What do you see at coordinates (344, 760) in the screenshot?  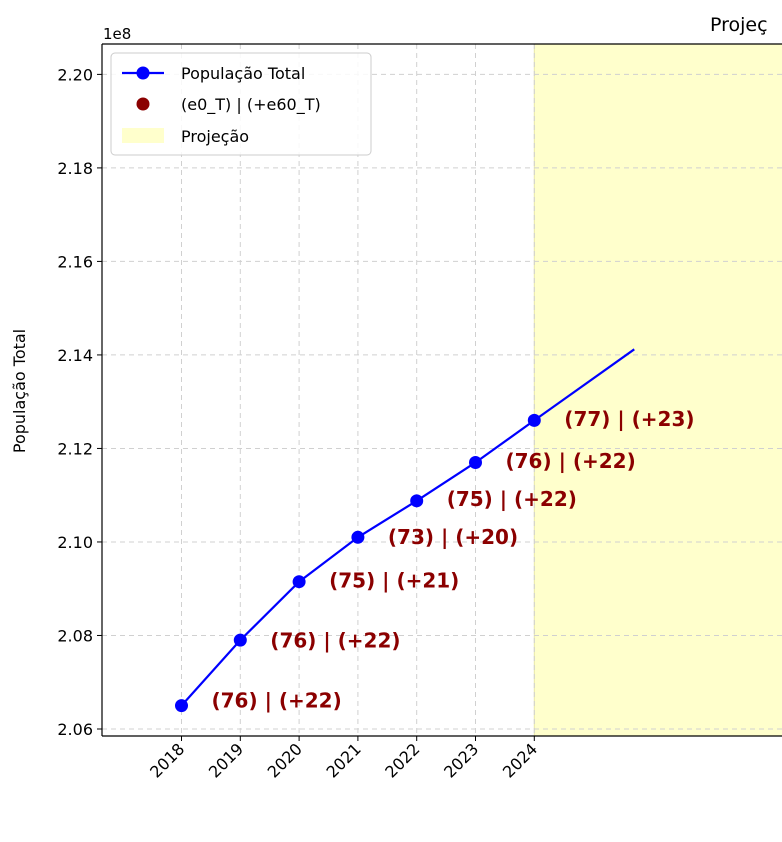 I see `x-tick-label: 2021` at bounding box center [344, 760].